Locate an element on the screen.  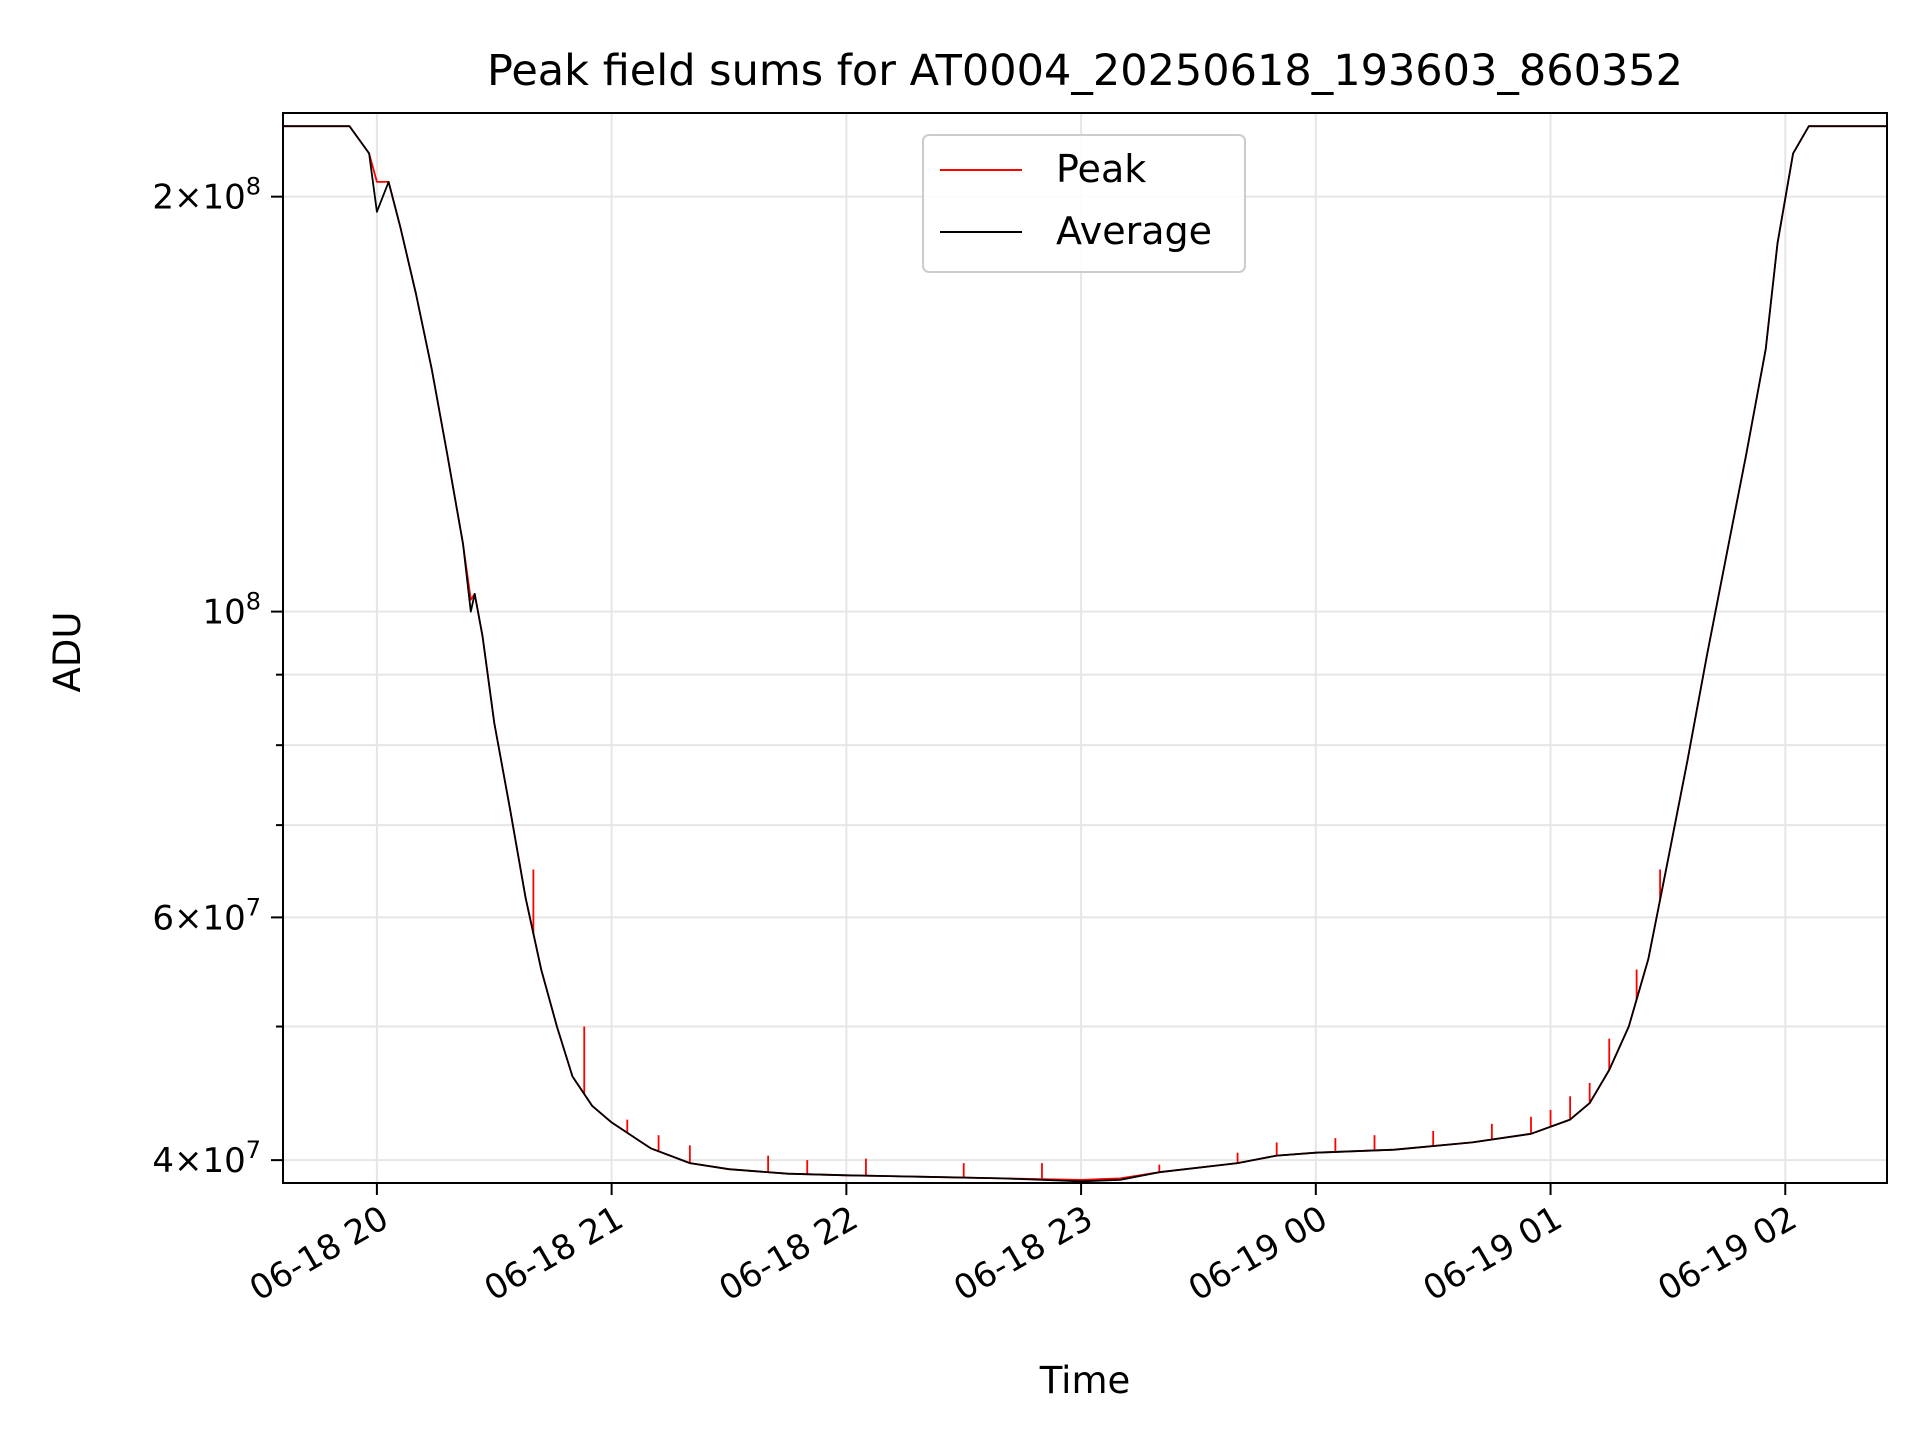
x-axis-label: Time is located at coordinates (1085, 1380).